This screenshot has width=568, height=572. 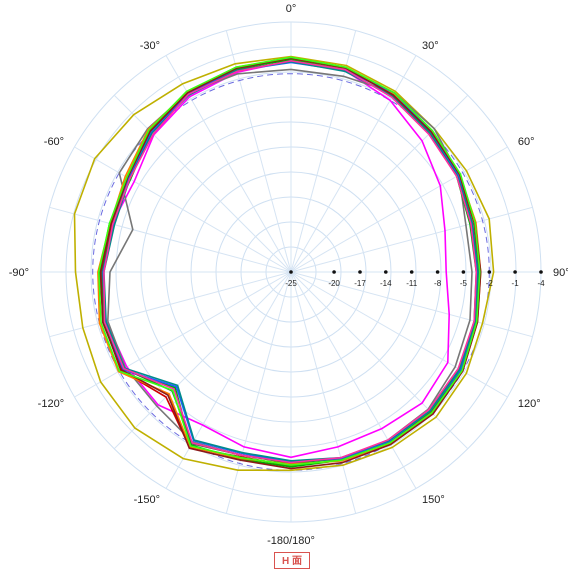 I want to click on r-tick-label: -14, so click(x=386, y=283).